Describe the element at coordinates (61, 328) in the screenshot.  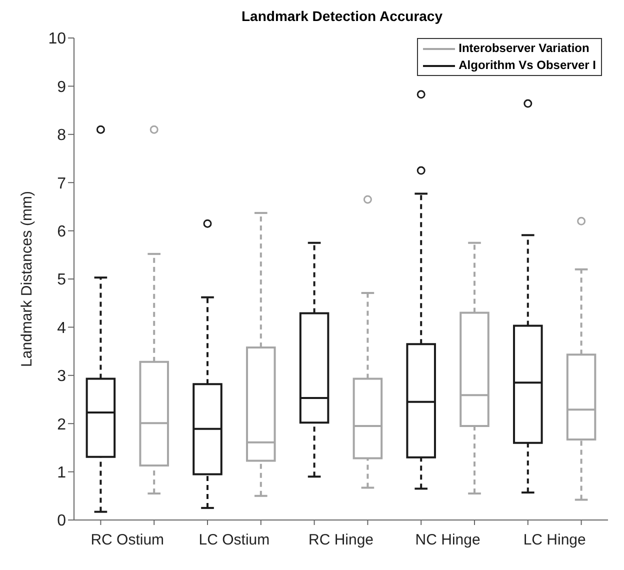
I see `y-tick-label: 4` at that location.